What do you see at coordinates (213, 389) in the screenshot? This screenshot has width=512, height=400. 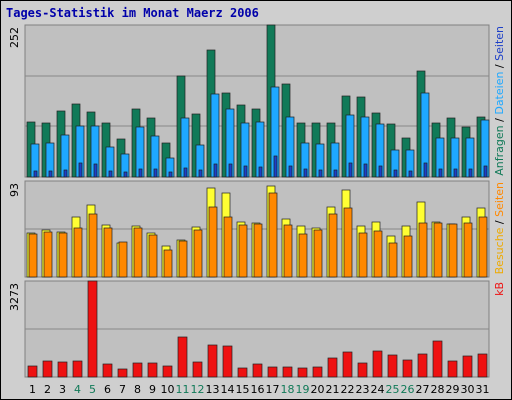 I see `x-tick-label-13: 13` at bounding box center [213, 389].